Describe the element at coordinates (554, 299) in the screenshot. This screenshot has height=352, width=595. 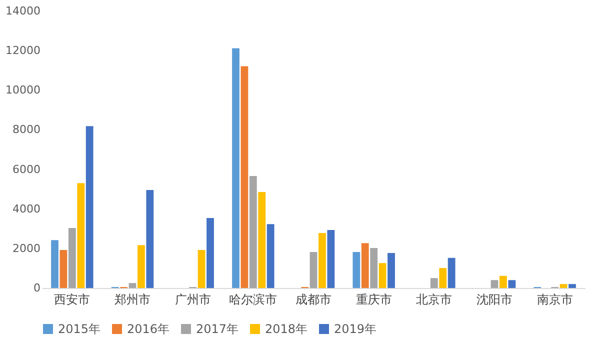
I see `x-tick-label: 南京市` at that location.